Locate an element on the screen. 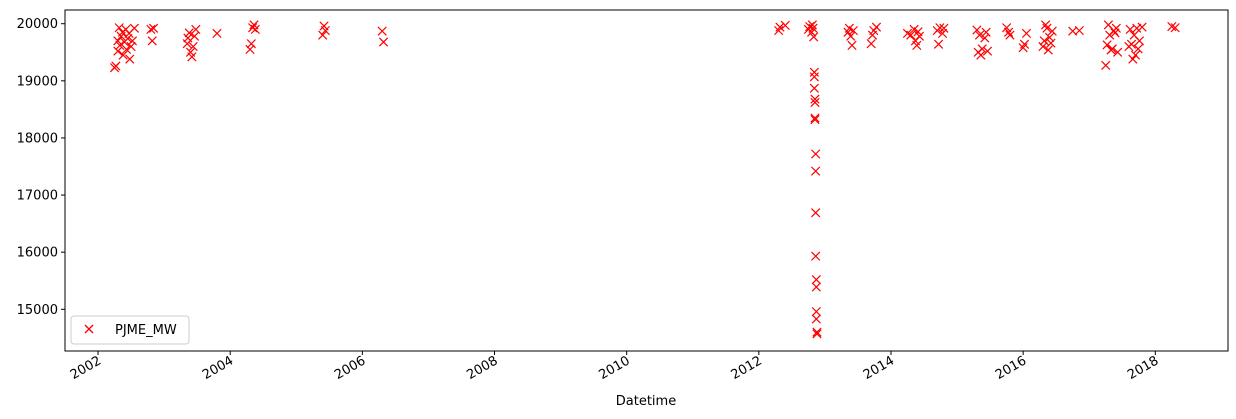 This screenshot has height=419, width=1236. x-tick-label: 2002 is located at coordinates (86, 368).